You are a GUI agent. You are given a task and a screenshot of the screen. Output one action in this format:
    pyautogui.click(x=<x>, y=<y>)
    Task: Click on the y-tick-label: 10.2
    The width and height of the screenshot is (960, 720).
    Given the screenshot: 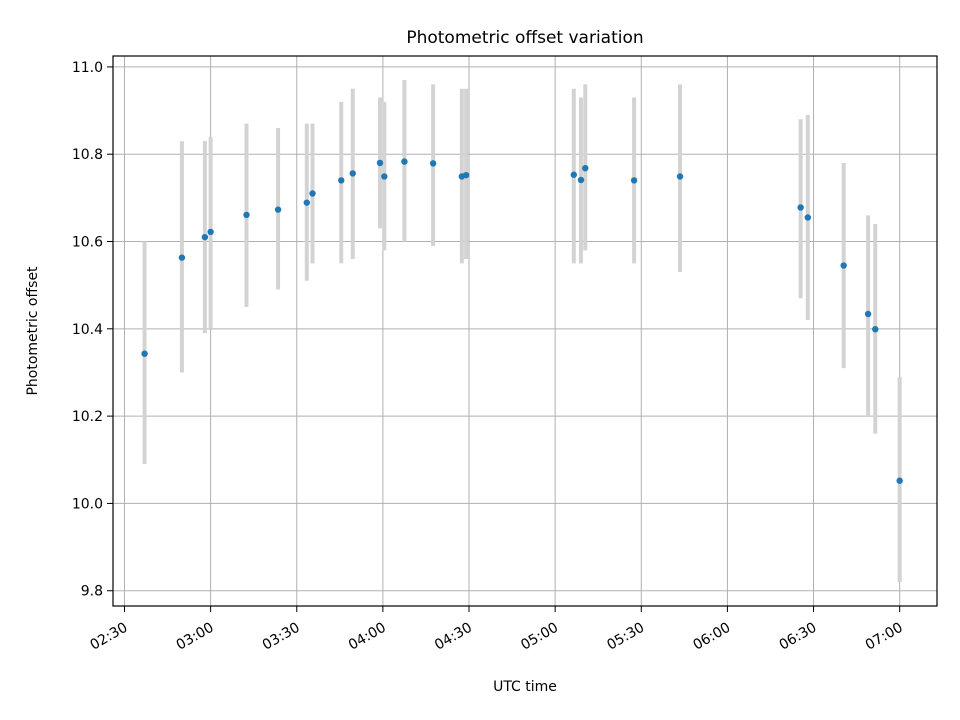 What is the action you would take?
    pyautogui.click(x=87, y=417)
    